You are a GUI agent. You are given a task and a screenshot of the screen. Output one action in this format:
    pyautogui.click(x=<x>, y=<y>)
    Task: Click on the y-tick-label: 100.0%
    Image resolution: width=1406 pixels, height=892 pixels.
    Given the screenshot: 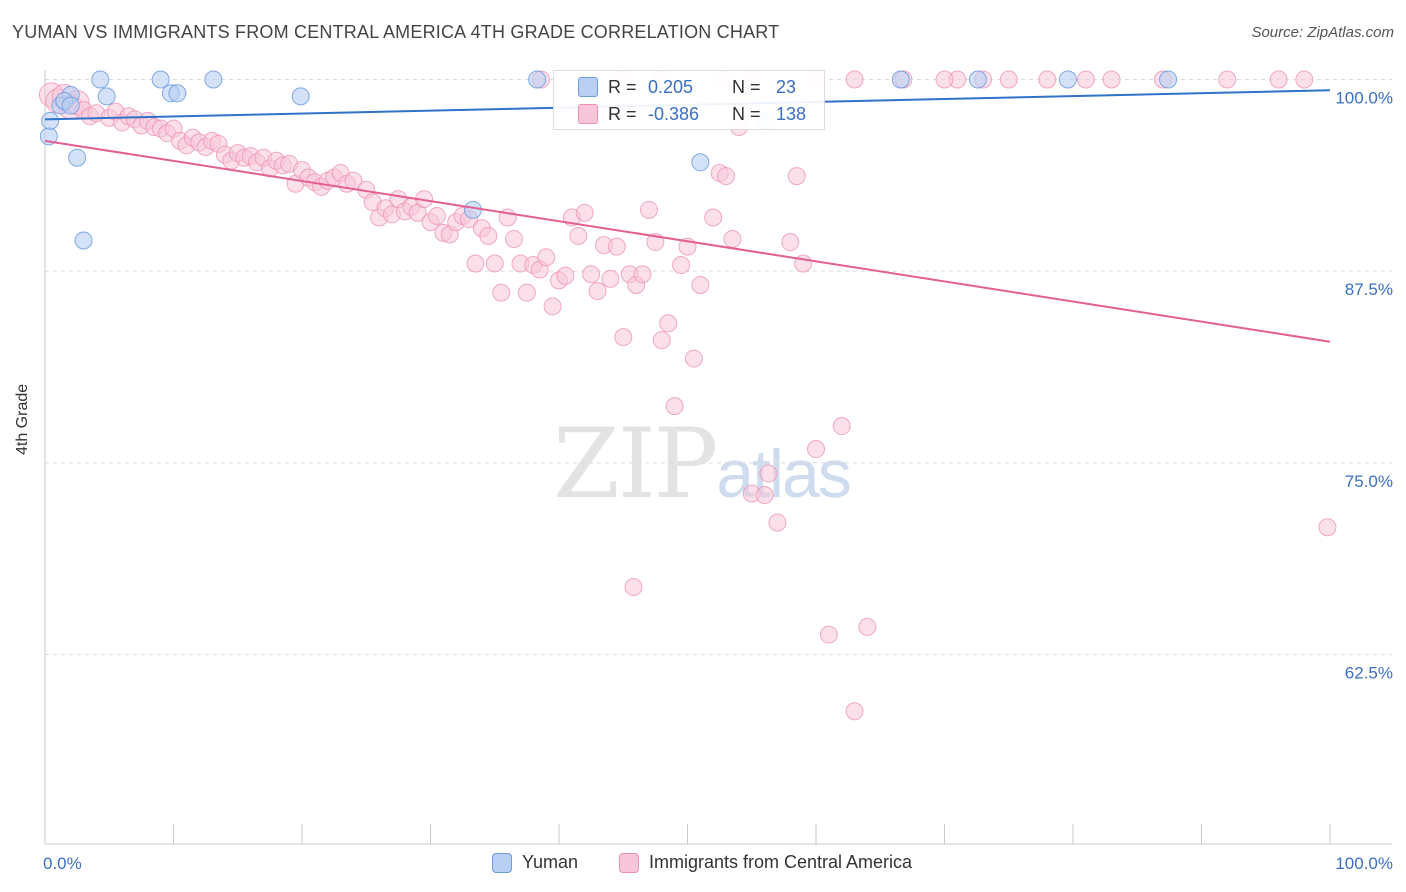 What is the action you would take?
    pyautogui.click(x=1364, y=98)
    